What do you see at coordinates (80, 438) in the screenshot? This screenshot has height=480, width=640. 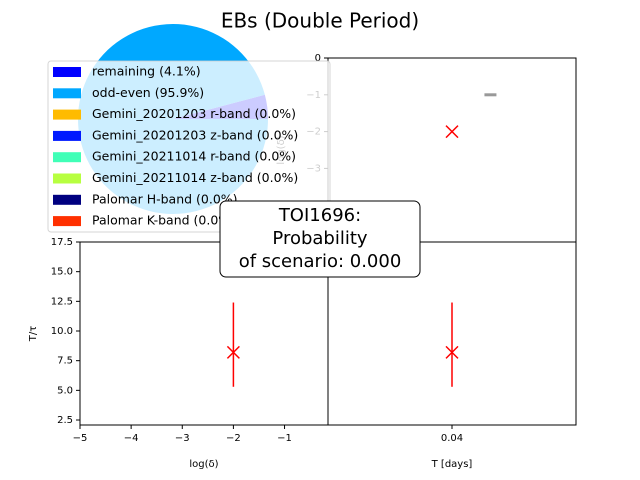 I see `x-tick-label: −5` at bounding box center [80, 438].